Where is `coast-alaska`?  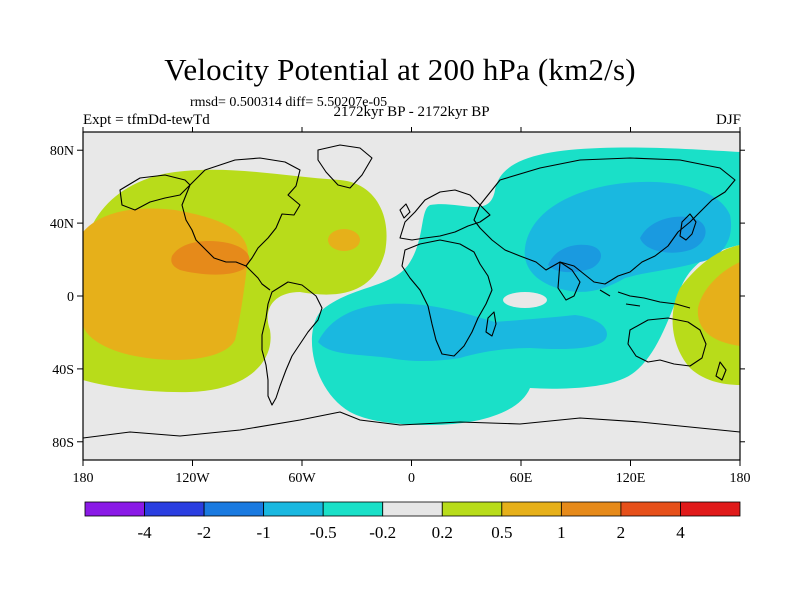
coast-alaska is located at coordinates (155, 192).